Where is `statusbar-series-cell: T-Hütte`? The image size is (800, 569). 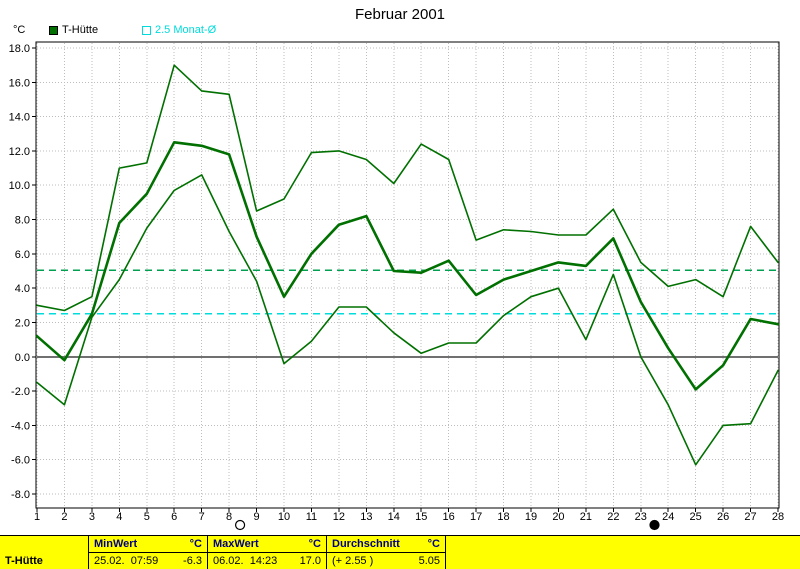 statusbar-series-cell: T-Hütte is located at coordinates (44, 552).